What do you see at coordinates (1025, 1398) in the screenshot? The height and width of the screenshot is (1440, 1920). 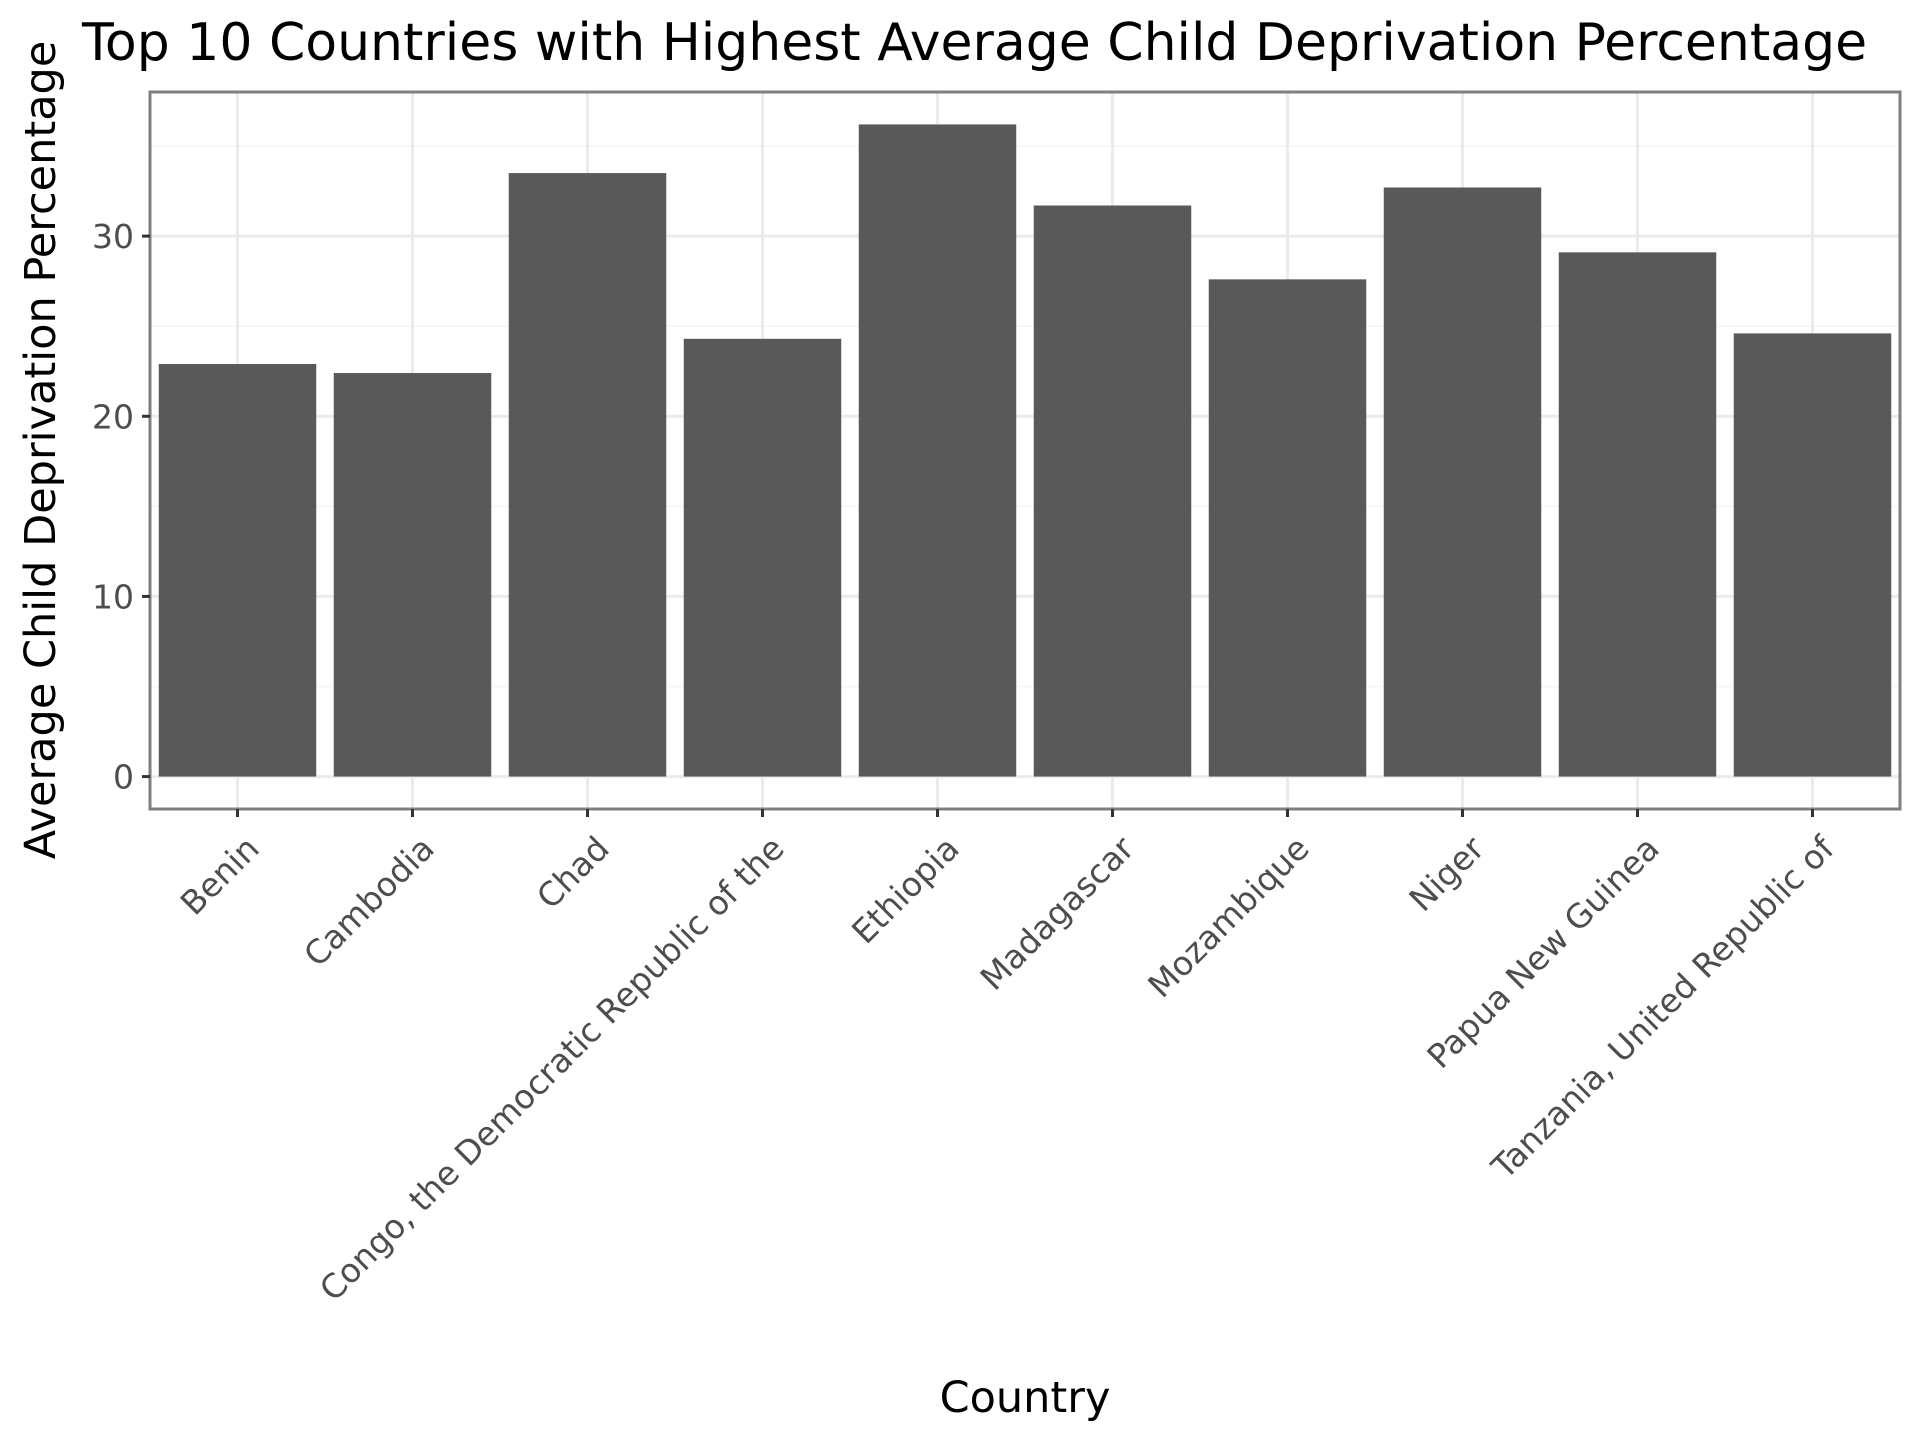 I see `x-axis-title: Country` at bounding box center [1025, 1398].